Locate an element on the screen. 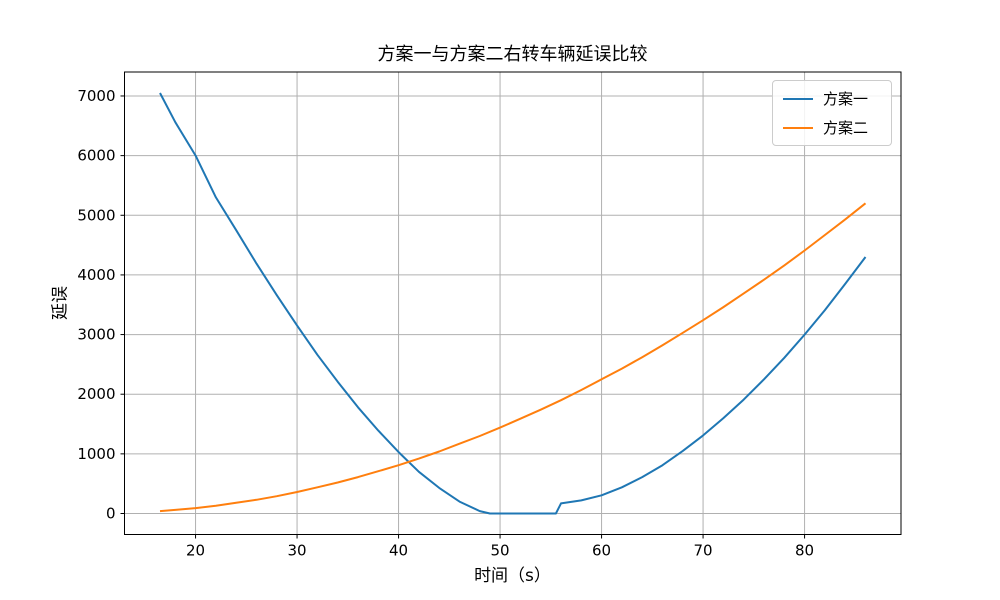 The height and width of the screenshot is (600, 1000). x-tick-label: 60 is located at coordinates (601, 551).